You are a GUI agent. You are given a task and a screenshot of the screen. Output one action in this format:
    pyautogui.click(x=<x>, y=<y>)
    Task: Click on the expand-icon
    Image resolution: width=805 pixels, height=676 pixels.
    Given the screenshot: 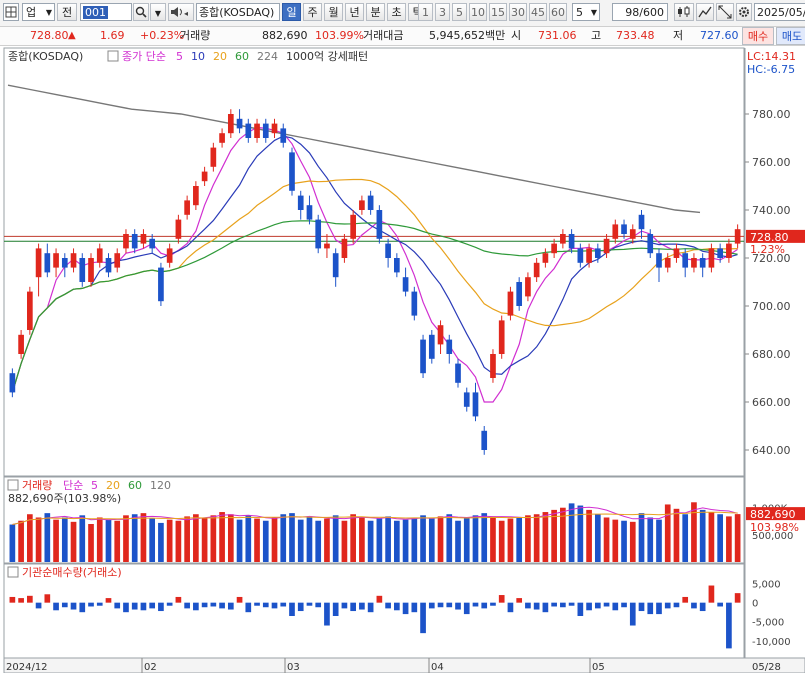 What is the action you would take?
    pyautogui.click(x=725, y=12)
    